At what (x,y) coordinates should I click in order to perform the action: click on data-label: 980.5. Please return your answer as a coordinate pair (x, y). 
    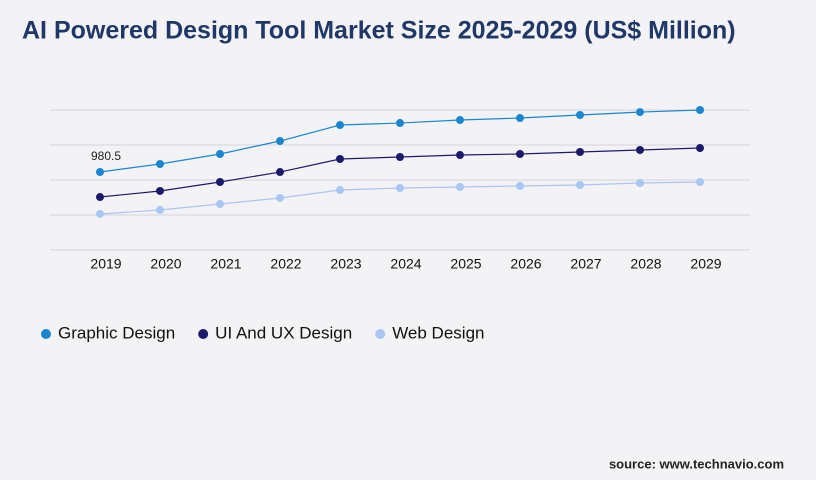
    Looking at the image, I should click on (106, 156).